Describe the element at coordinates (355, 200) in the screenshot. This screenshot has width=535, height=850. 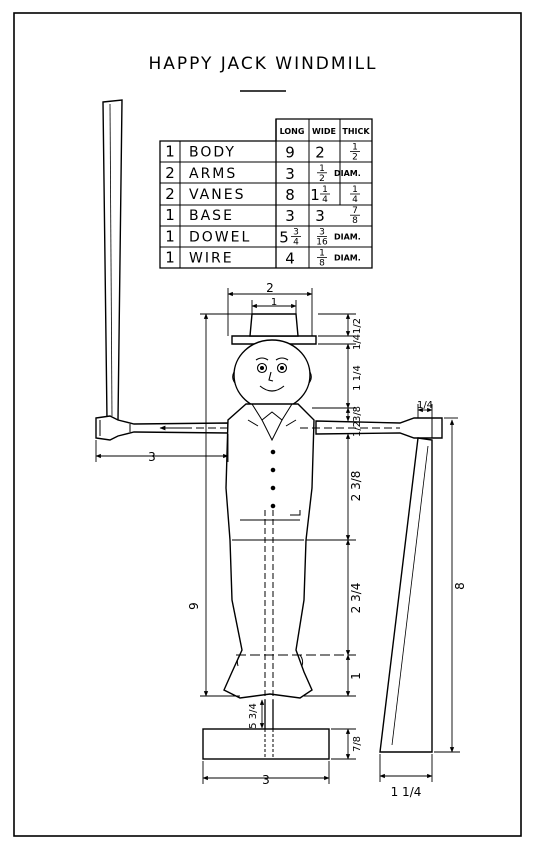
I see `row-thick-den: 4` at that location.